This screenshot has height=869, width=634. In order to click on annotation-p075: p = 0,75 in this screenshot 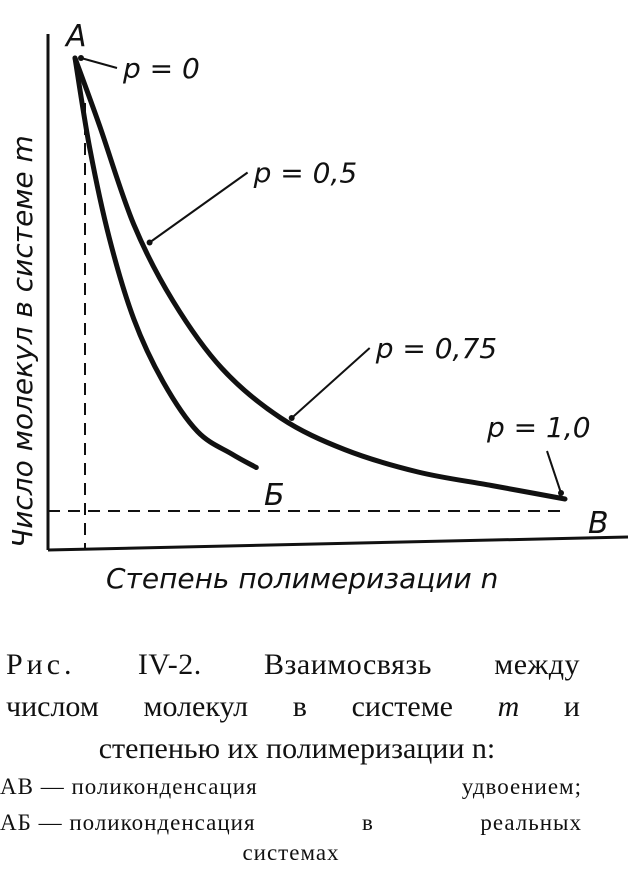, I will do `click(436, 348)`.